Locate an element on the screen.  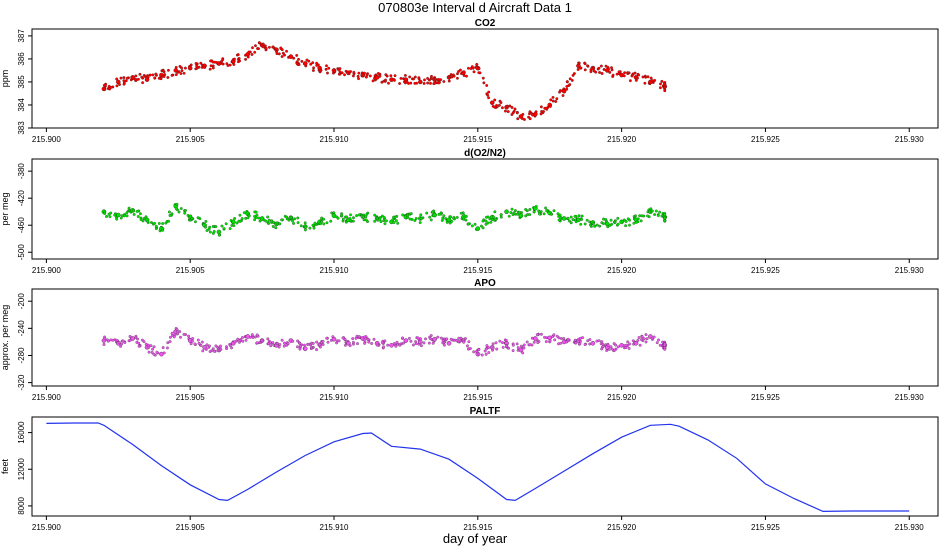
x-tick-label: 215.900 is located at coordinates (46, 139).